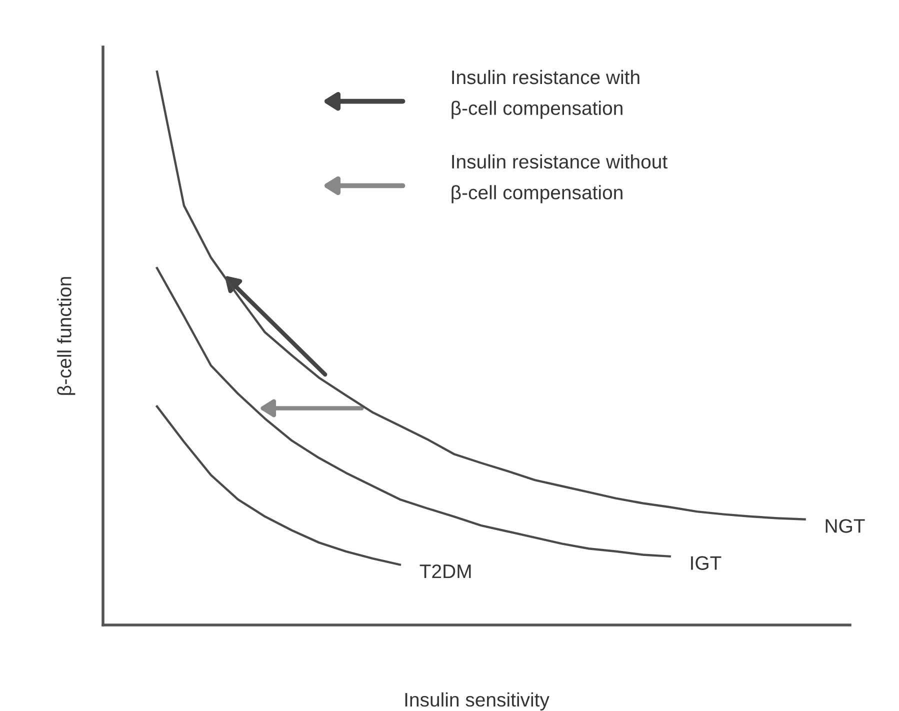 The image size is (899, 711). Describe the element at coordinates (477, 701) in the screenshot. I see `x-axis-title: Insulin sensitivity` at that location.